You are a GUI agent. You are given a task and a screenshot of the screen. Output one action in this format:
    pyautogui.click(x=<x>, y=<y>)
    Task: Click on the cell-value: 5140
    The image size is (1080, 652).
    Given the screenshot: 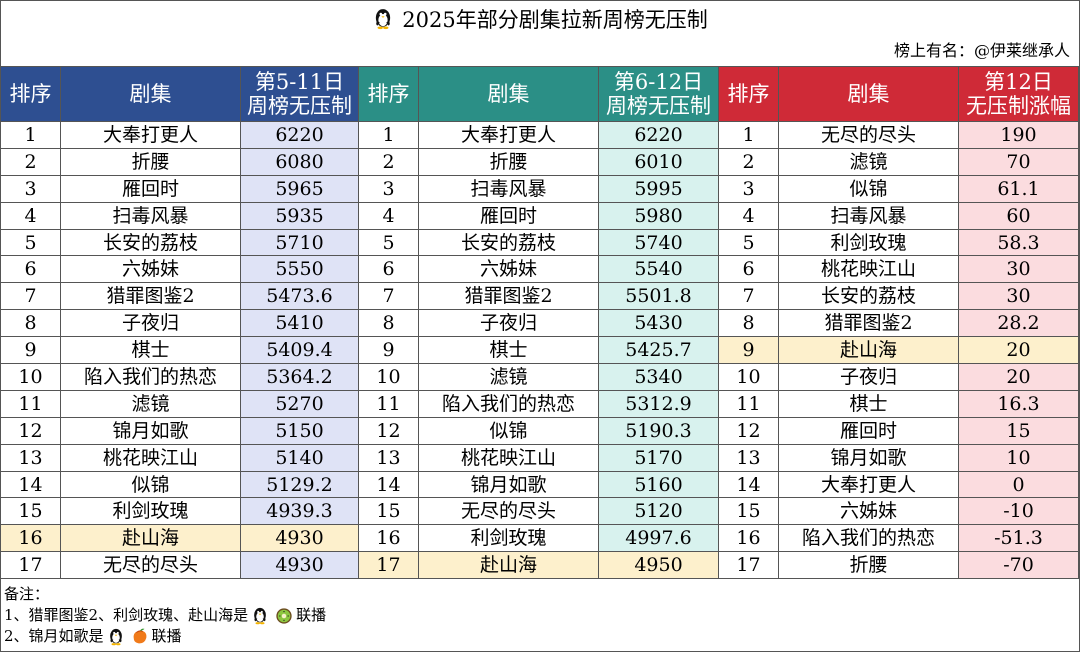 What is the action you would take?
    pyautogui.click(x=299, y=457)
    